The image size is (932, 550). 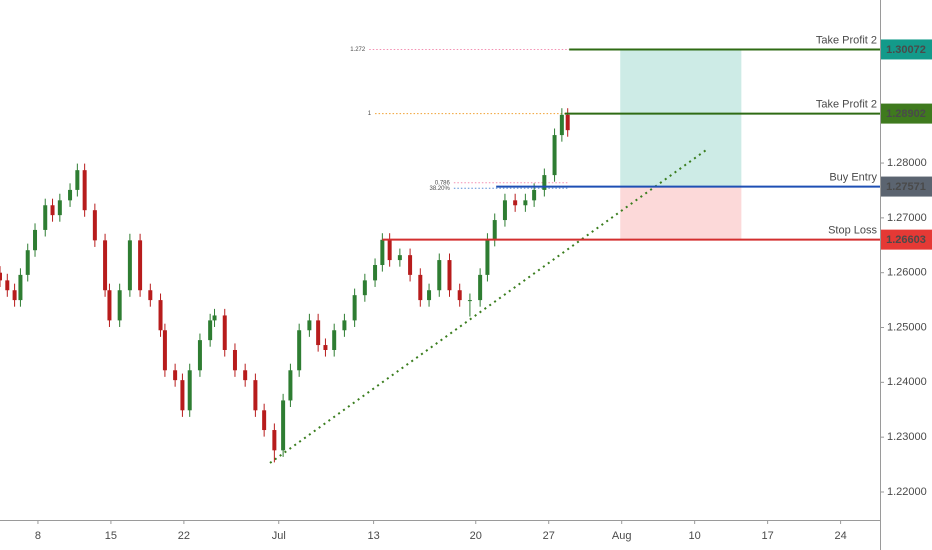 What do you see at coordinates (370, 114) in the screenshot?
I see `fib-label: 1` at bounding box center [370, 114].